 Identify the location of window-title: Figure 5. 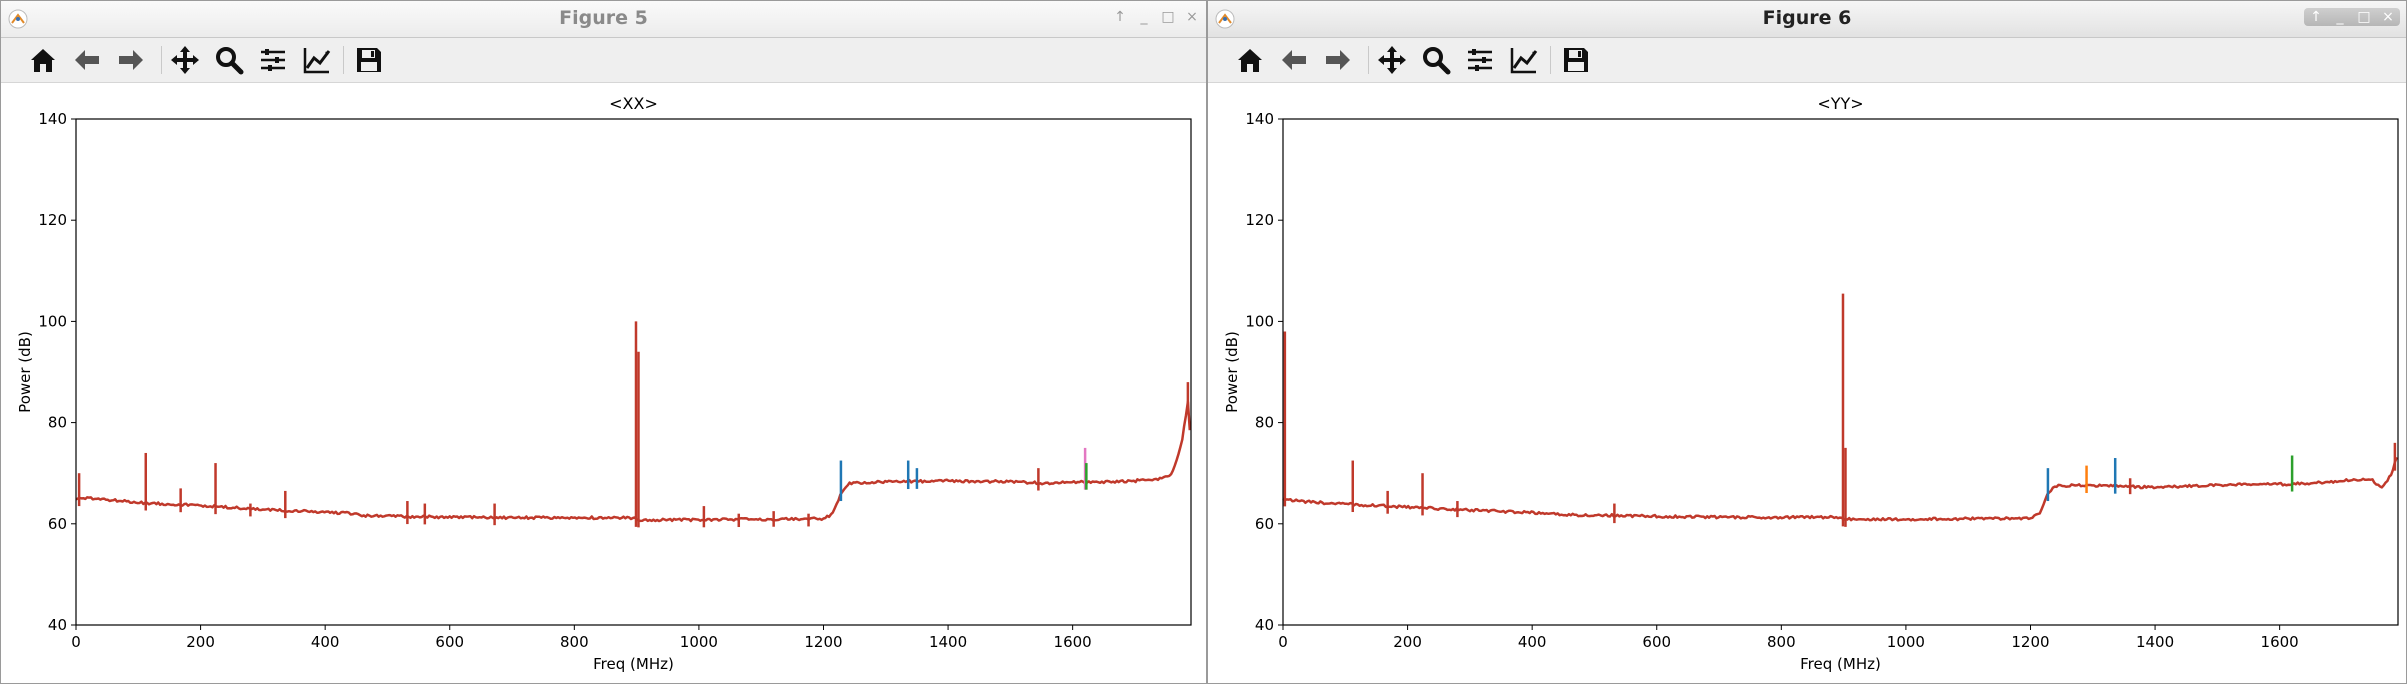
(603, 18).